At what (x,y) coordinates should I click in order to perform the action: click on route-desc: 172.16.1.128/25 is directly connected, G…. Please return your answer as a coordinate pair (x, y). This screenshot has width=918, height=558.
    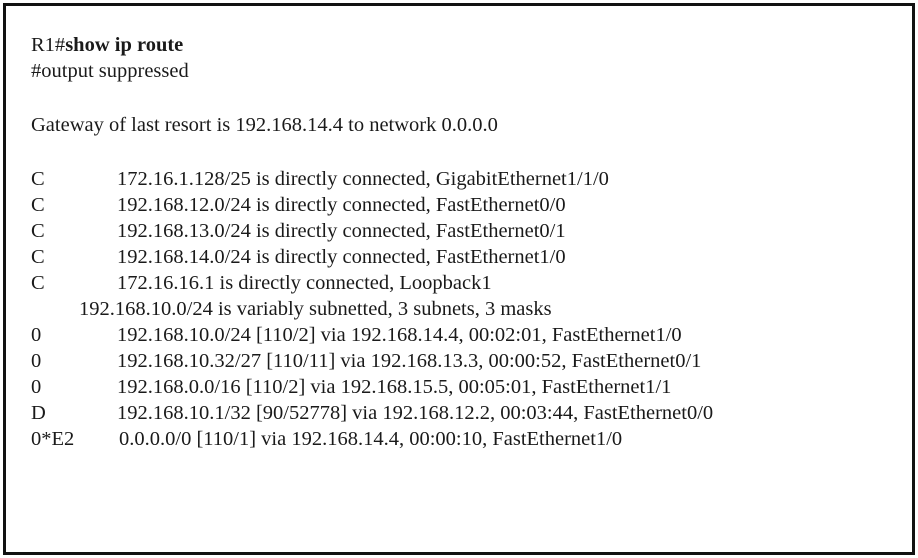
    Looking at the image, I should click on (363, 179).